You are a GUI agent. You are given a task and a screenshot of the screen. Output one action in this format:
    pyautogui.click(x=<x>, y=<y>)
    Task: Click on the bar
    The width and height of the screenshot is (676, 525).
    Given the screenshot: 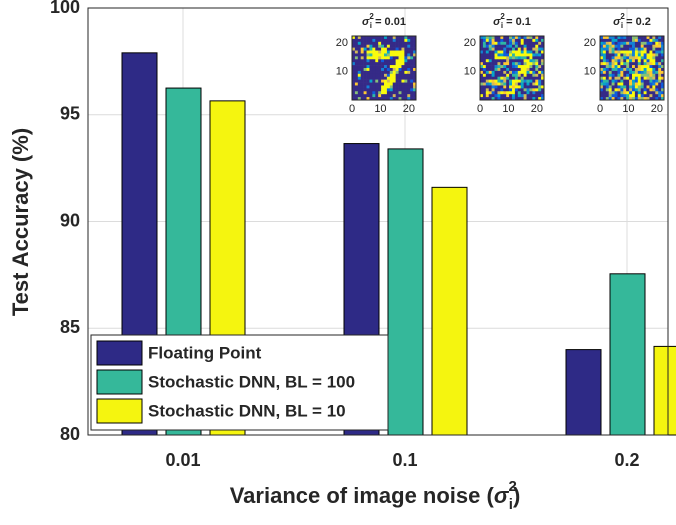 What is the action you would take?
    pyautogui.click(x=449, y=311)
    